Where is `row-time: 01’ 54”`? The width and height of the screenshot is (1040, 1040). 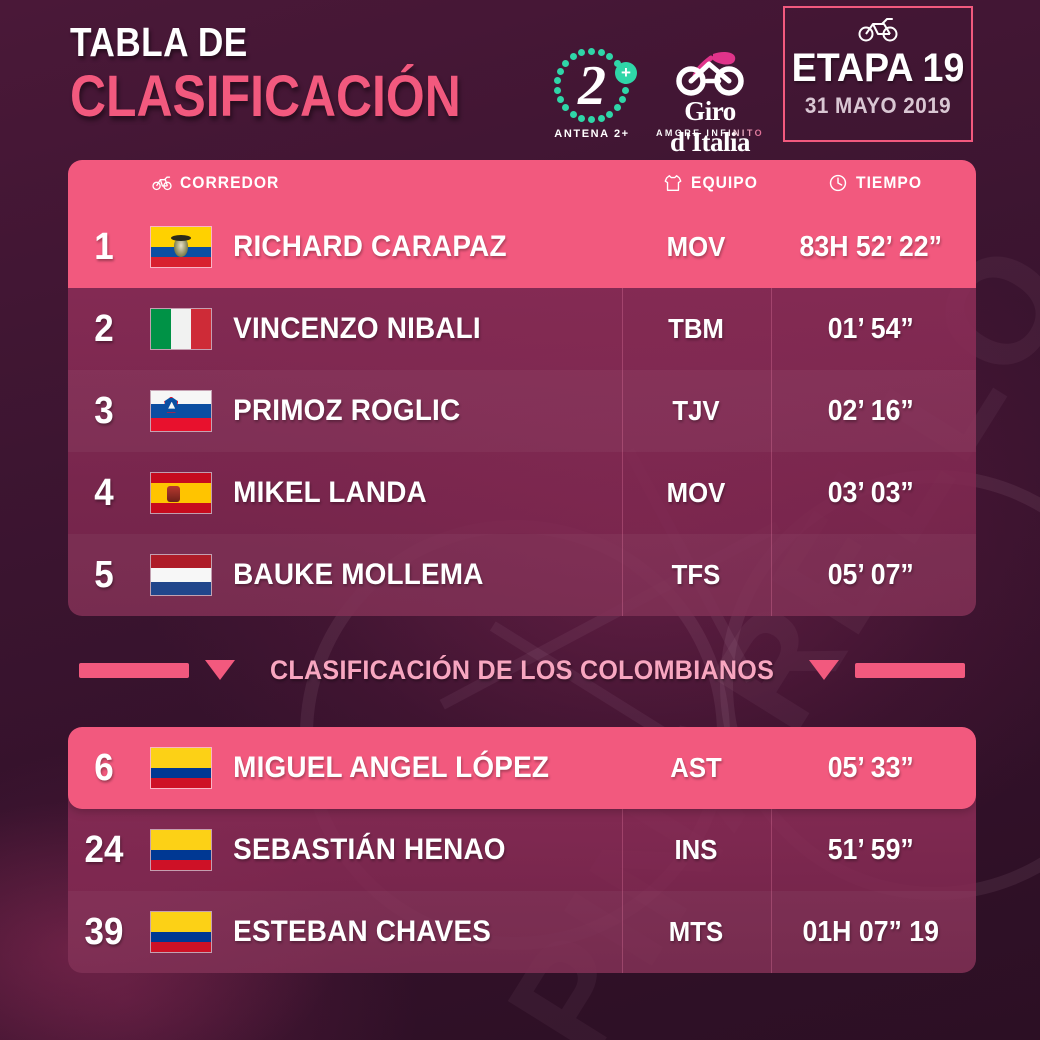 row-time: 01’ 54” is located at coordinates (870, 328).